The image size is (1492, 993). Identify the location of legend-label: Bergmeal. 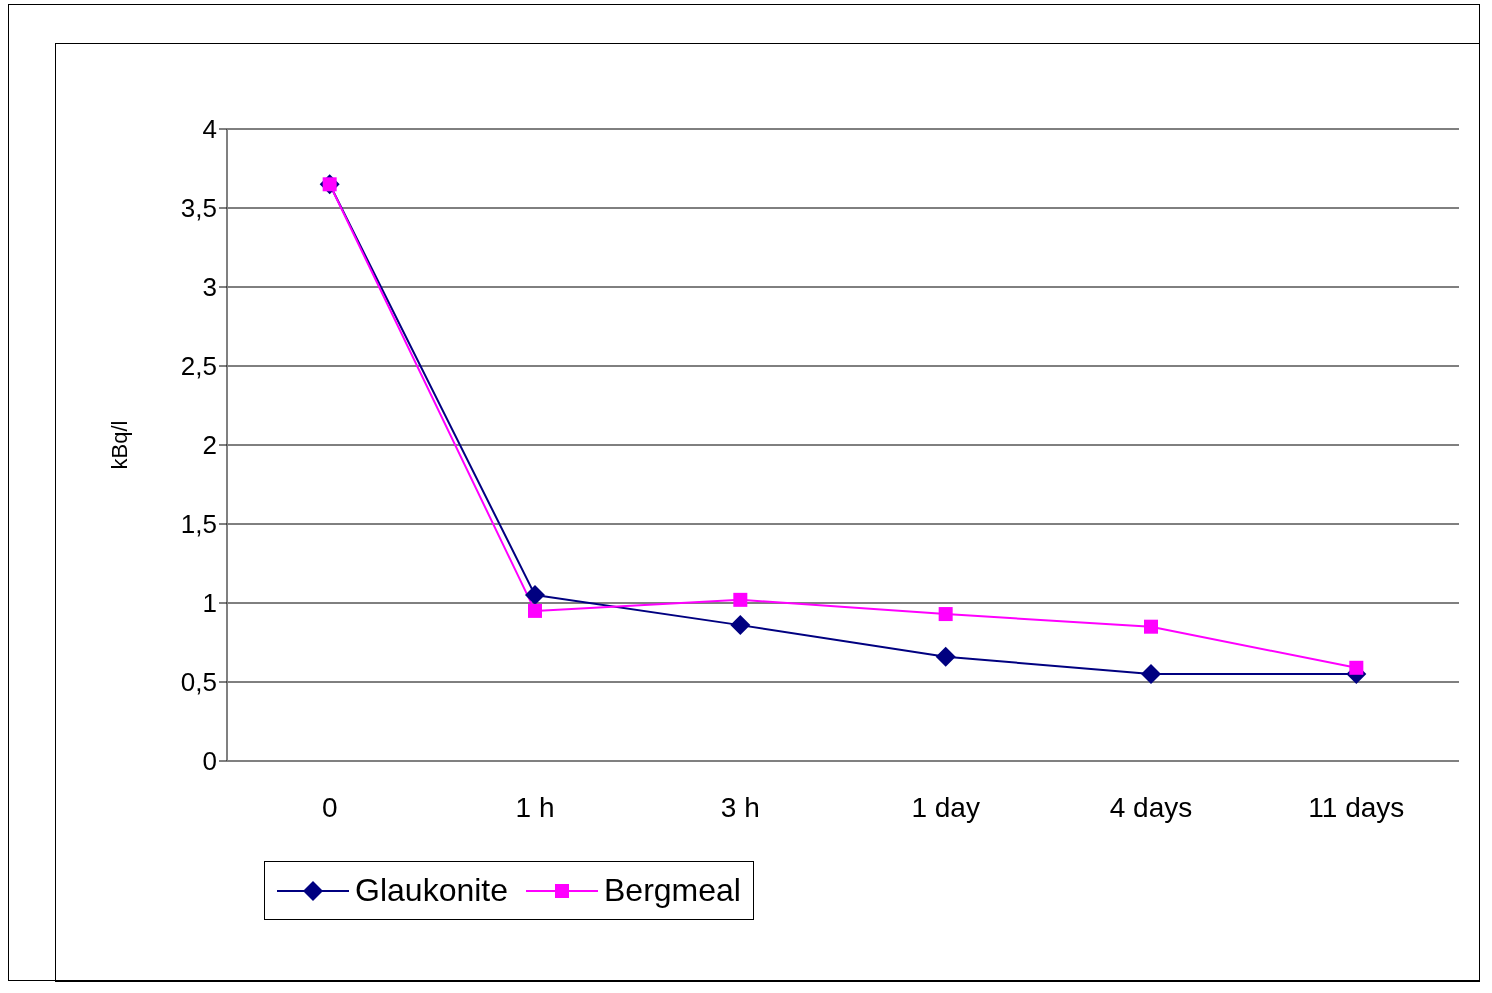
(672, 890).